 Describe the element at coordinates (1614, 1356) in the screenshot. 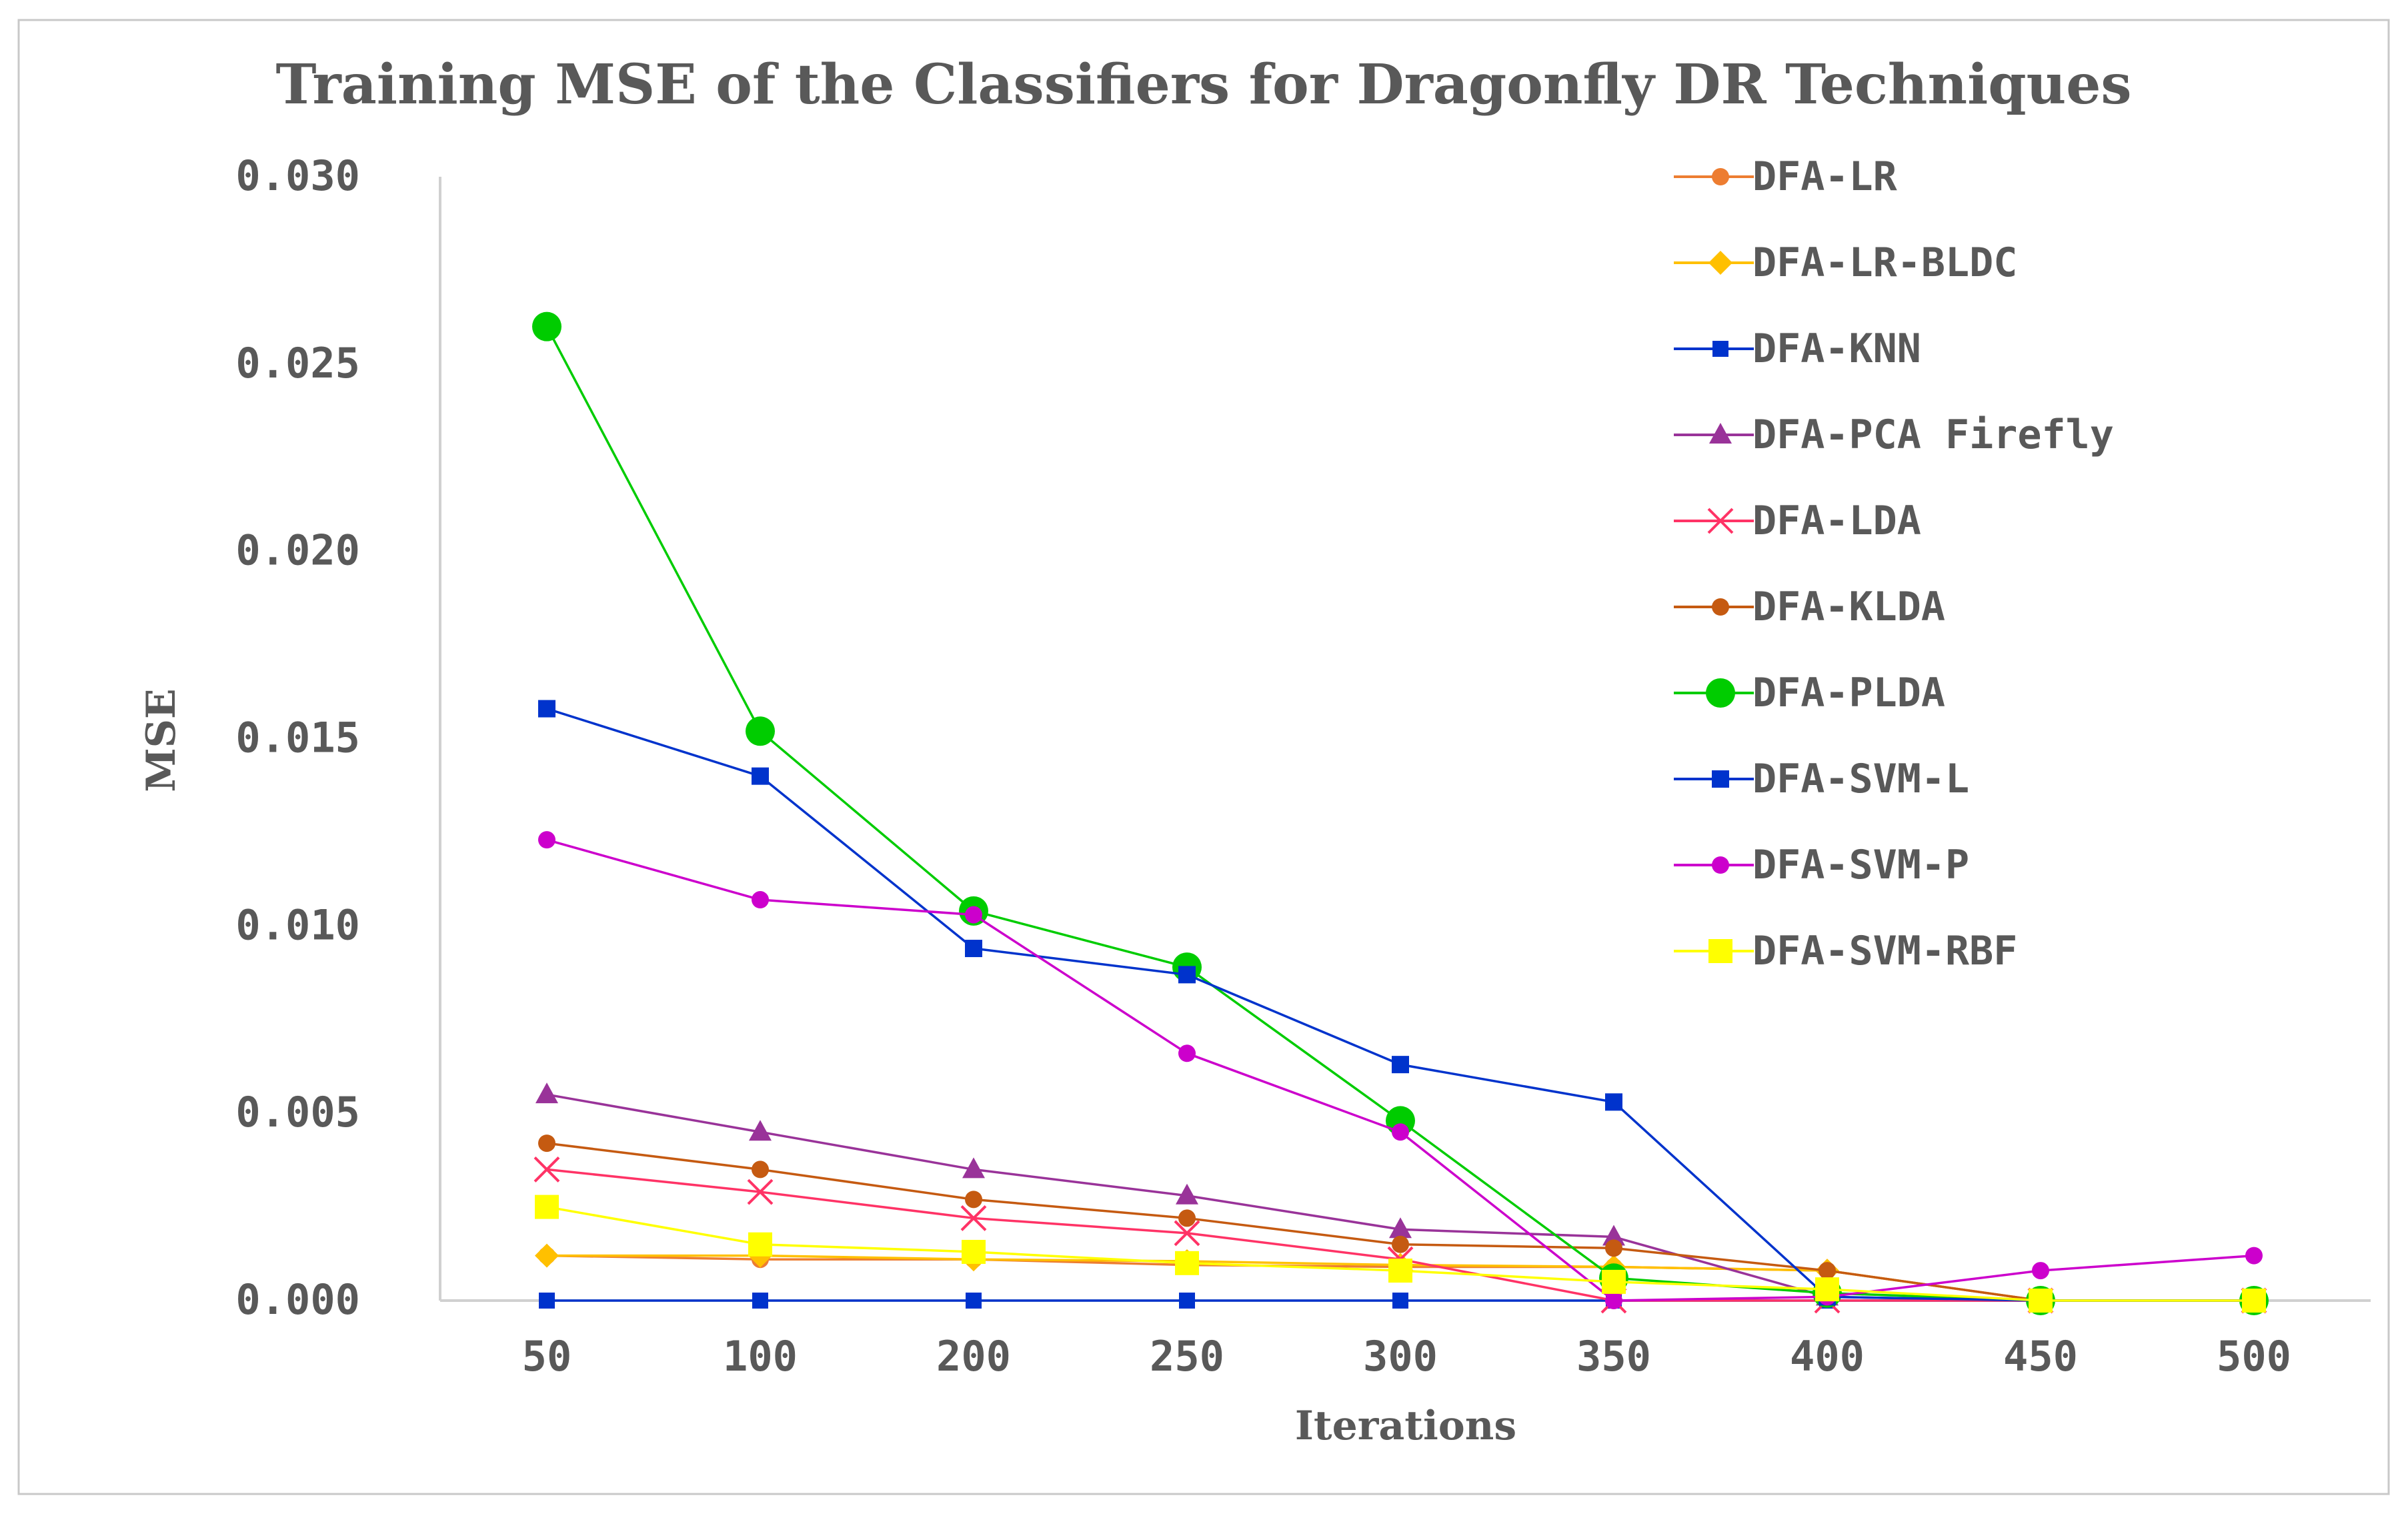

I see `x-tick-label: 350` at that location.